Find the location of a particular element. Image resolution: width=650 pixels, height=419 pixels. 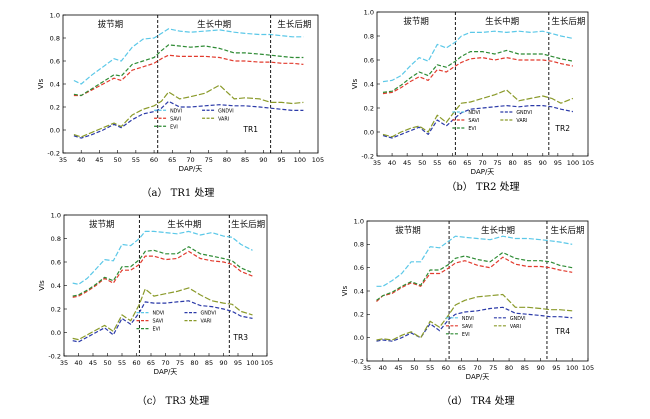

treatment-label: TR4 is located at coordinates (562, 331).